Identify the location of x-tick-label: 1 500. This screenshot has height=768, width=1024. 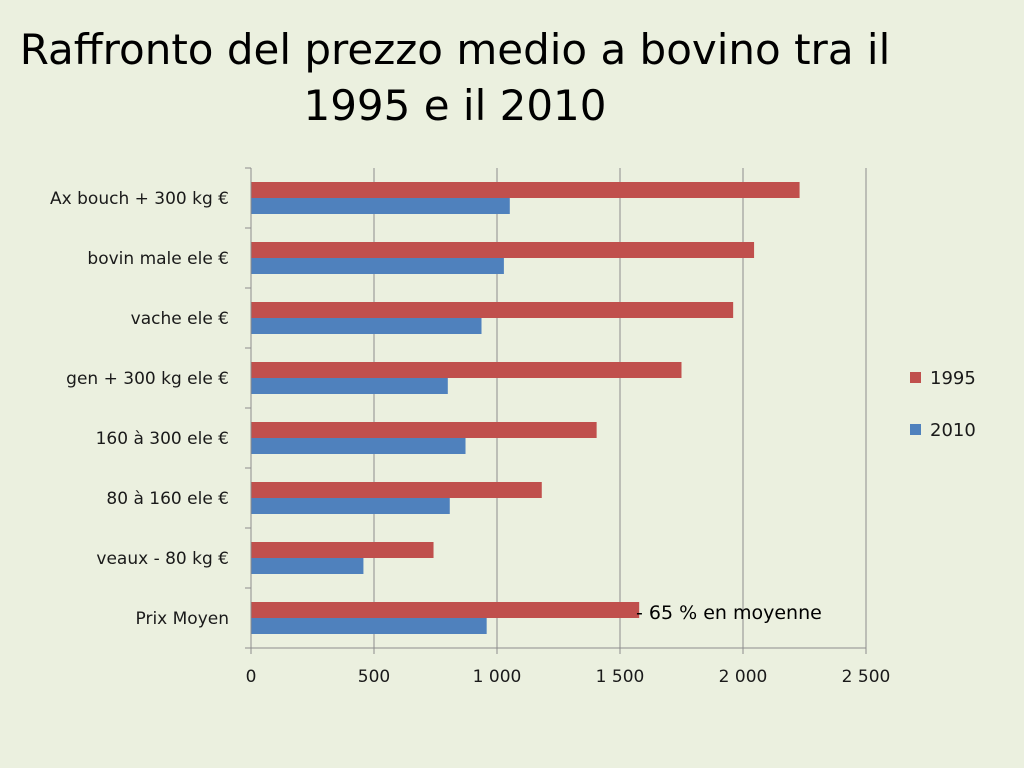
(620, 677).